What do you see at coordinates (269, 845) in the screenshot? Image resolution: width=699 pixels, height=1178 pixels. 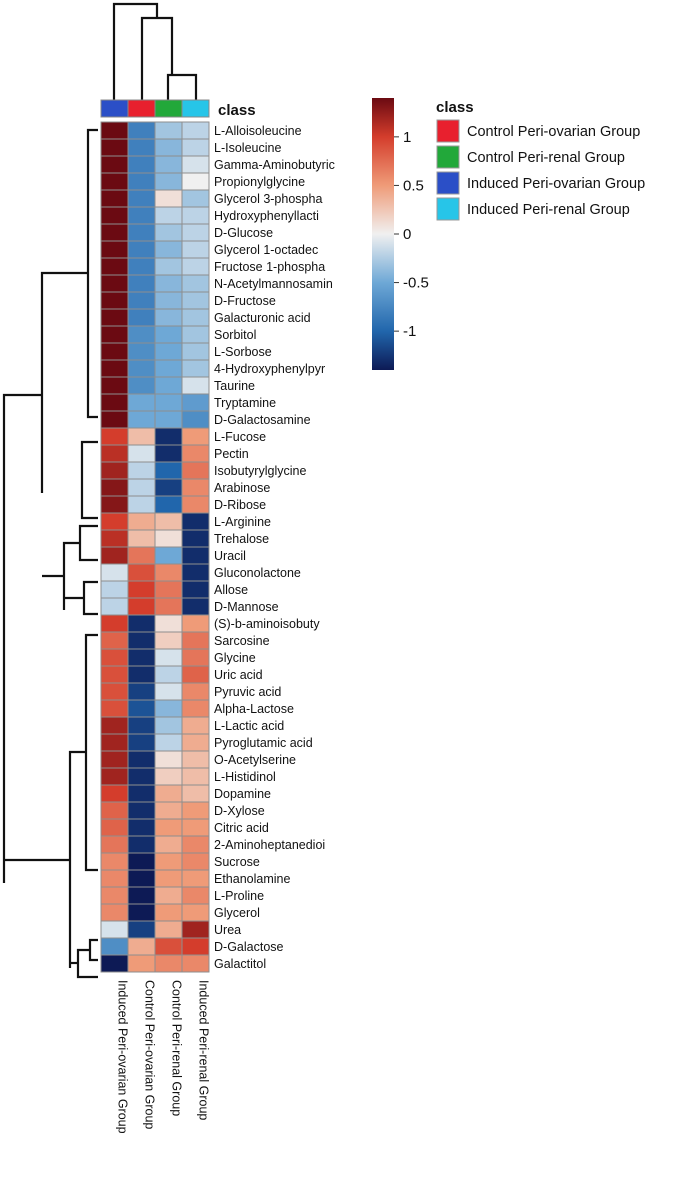 I see `row-label: 2-Aminoheptanedioi` at bounding box center [269, 845].